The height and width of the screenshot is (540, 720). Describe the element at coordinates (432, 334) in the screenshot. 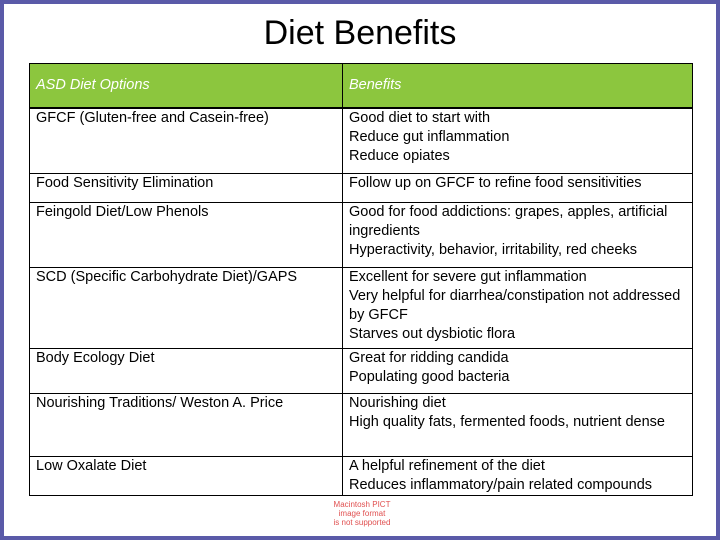

I see `benefit-line: Starves out dysbiotic flora` at that location.